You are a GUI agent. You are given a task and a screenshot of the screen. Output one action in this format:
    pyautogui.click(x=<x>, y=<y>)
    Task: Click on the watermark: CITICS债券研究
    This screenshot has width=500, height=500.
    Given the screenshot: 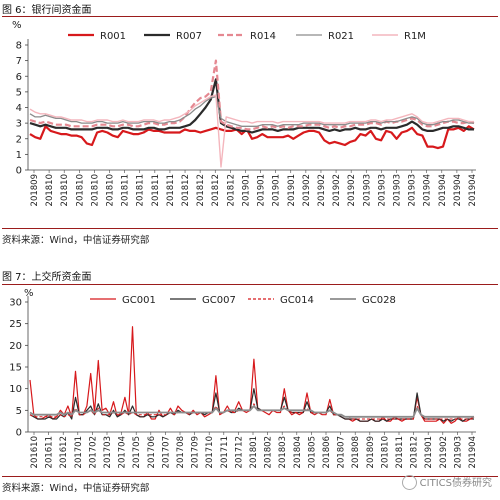 What is the action you would take?
    pyautogui.click(x=446, y=482)
    